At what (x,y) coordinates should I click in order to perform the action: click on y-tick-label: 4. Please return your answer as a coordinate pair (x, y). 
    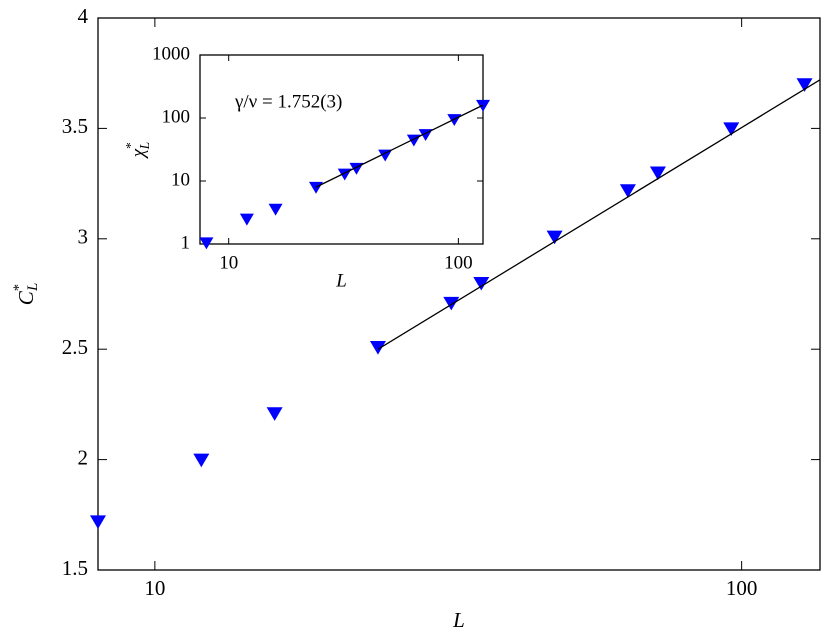
    Looking at the image, I should click on (83, 16).